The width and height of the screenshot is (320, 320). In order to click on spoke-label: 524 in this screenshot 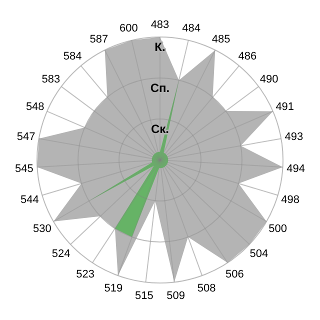, I will do `click(61, 254)`.